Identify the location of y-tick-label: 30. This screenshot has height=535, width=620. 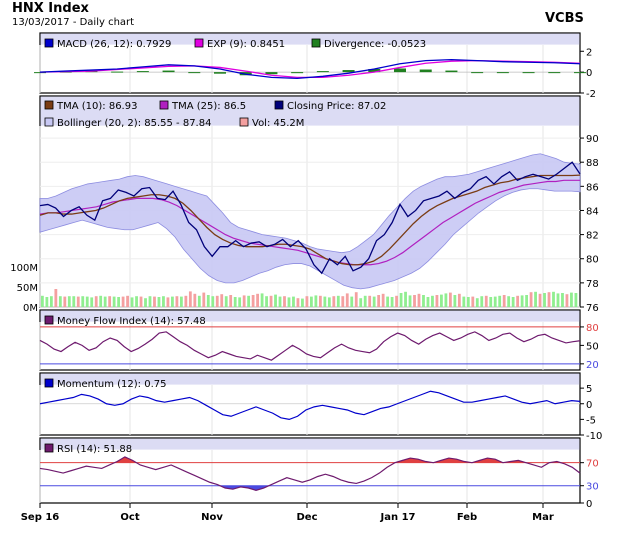
(592, 487).